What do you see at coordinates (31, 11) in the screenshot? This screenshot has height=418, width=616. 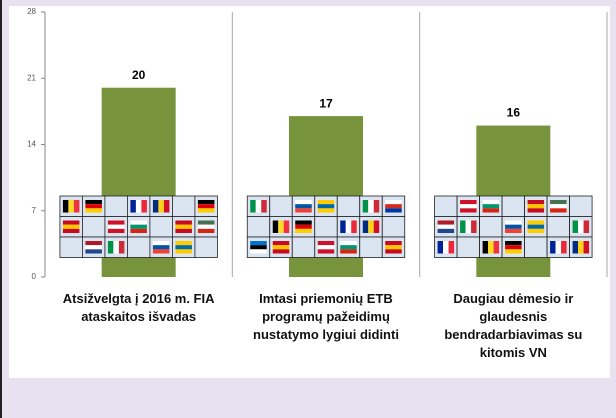 I see `y-tick-label: 28` at bounding box center [31, 11].